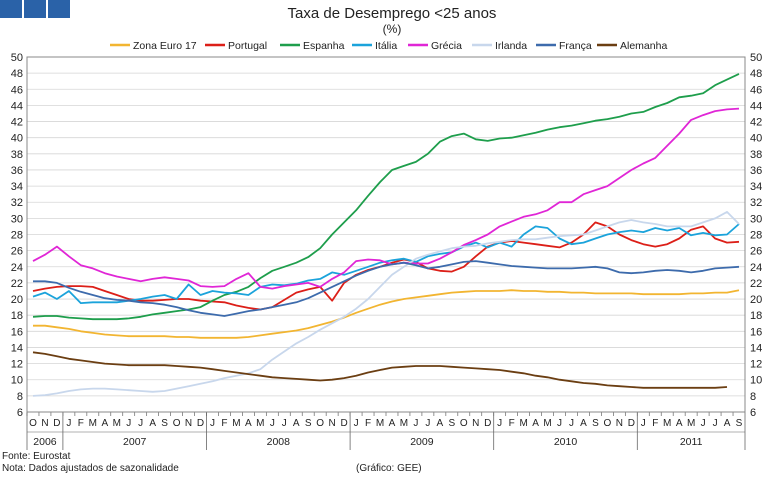  What do you see at coordinates (17, 58) in the screenshot?
I see `y-tick-label-left: 50` at bounding box center [17, 58].